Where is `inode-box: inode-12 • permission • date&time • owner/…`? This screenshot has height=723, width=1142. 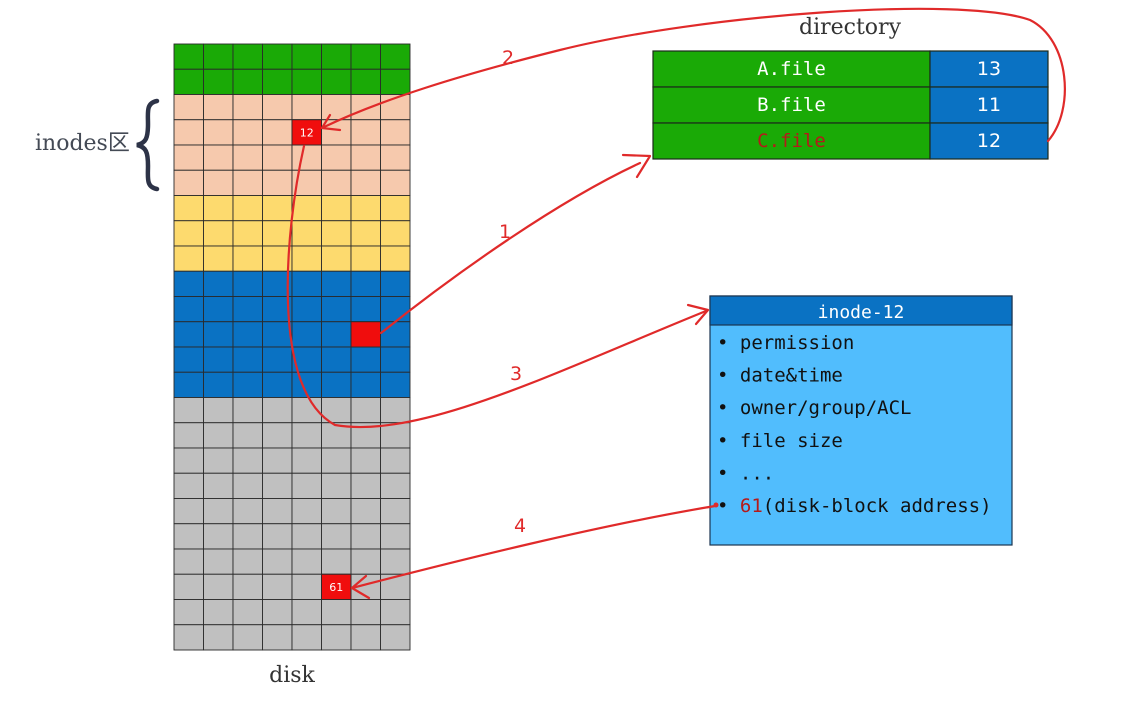
inode-box: inode-12 • permission • date&time • owner/… is located at coordinates (861, 420).